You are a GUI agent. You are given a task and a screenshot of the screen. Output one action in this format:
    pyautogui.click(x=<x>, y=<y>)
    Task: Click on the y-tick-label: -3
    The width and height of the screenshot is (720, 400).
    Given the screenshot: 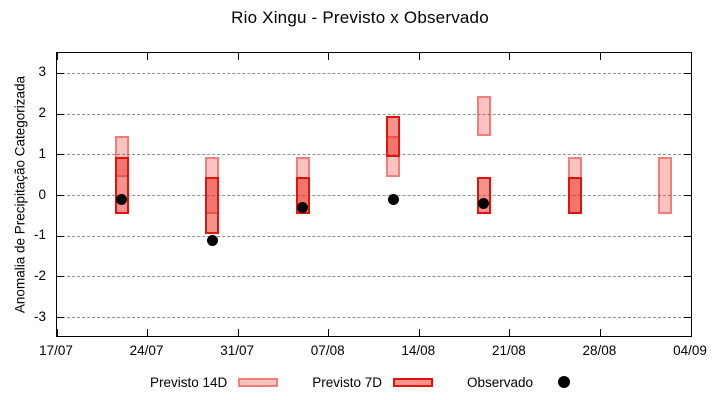 What is the action you would take?
    pyautogui.click(x=39, y=316)
    